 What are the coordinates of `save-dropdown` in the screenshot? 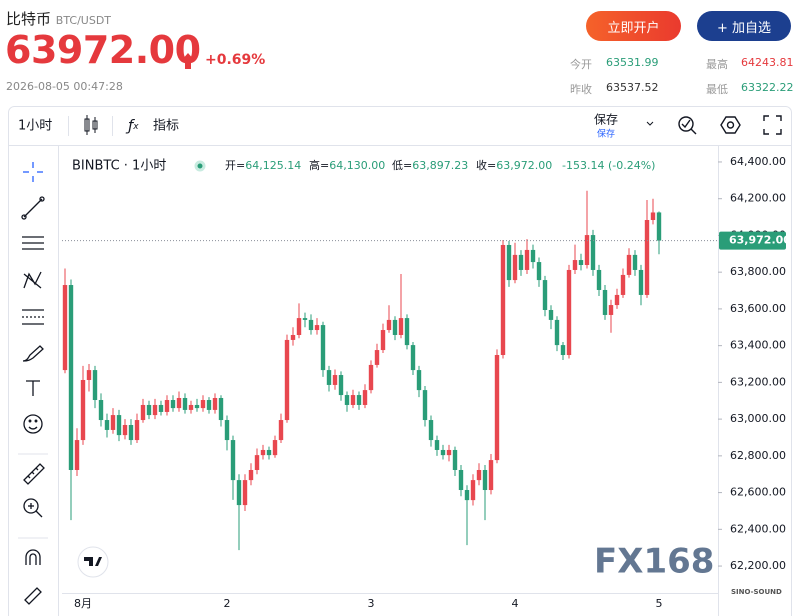 It's located at (650, 123).